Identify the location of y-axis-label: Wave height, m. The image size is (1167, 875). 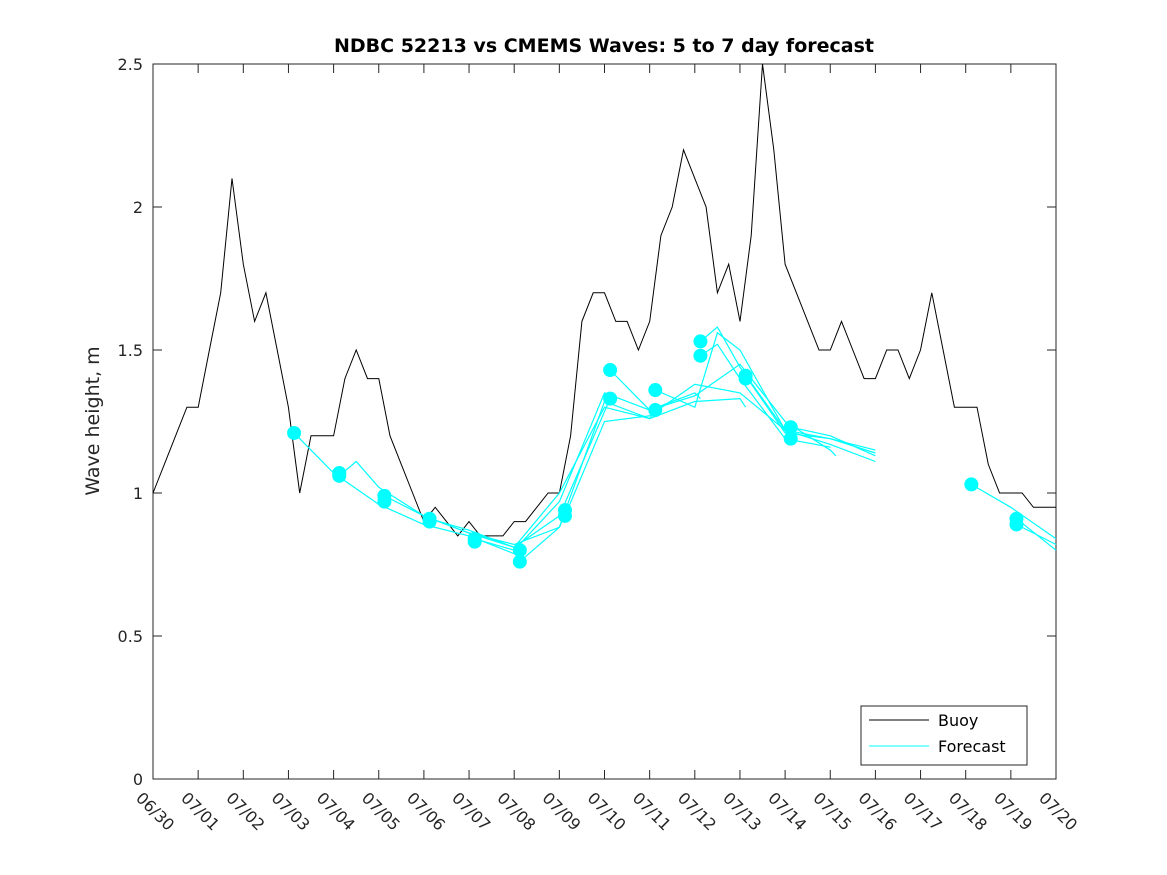
(93, 420).